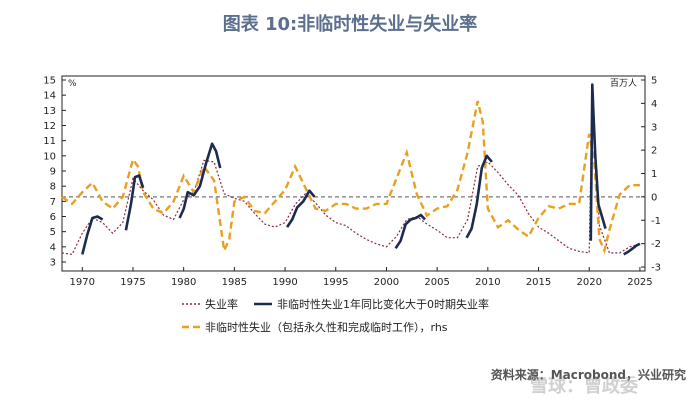  Describe the element at coordinates (654, 104) in the screenshot. I see `right-tick-label: 4` at that location.